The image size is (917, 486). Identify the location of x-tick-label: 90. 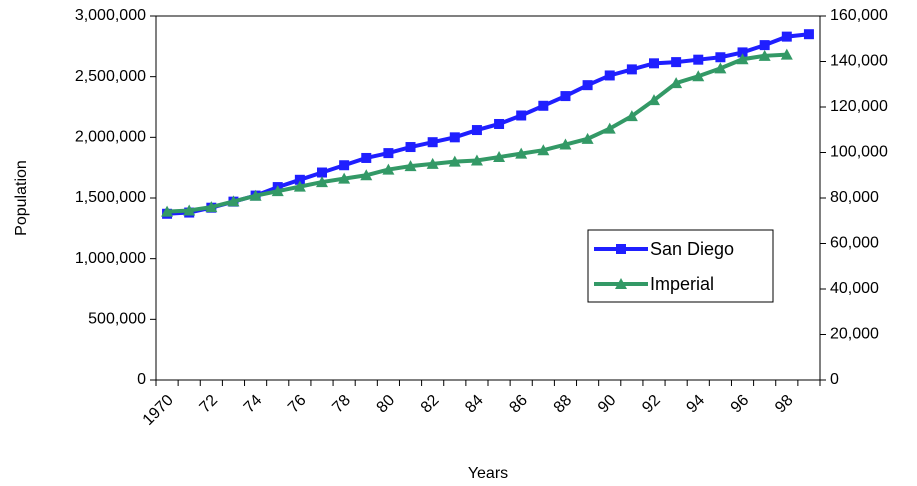
(607, 404).